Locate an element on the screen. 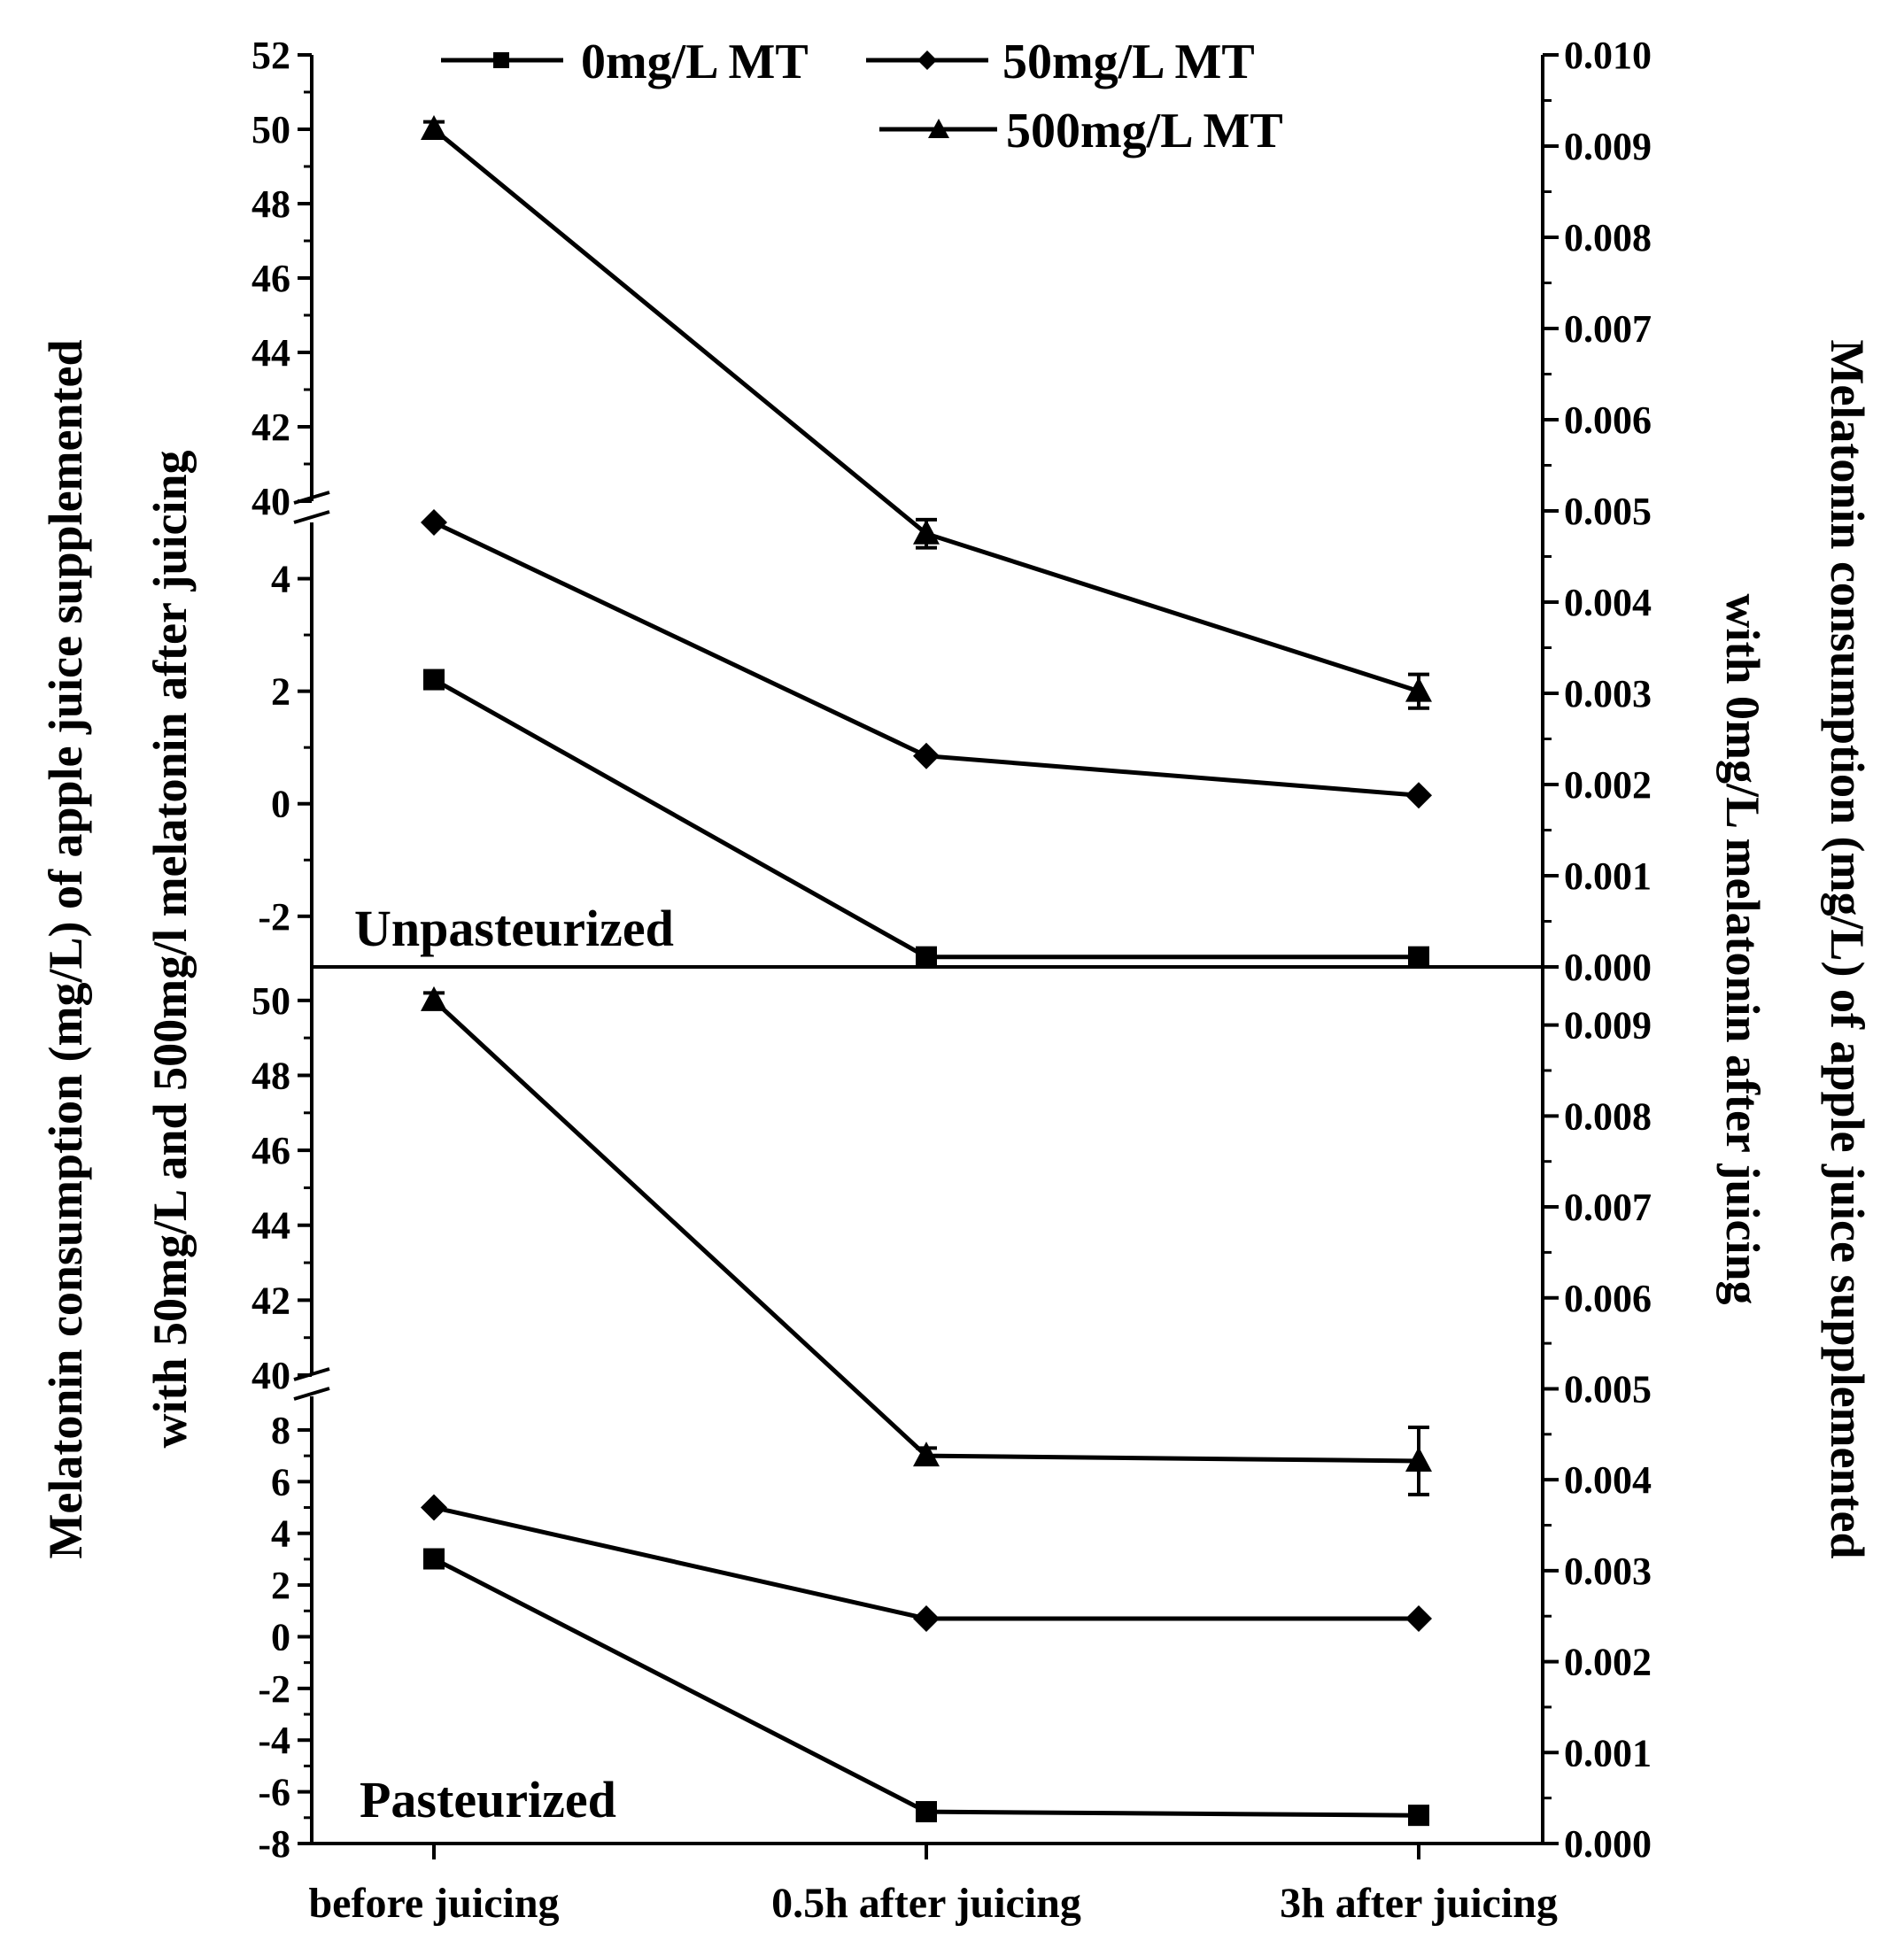 The height and width of the screenshot is (1948, 1904). left-tick-label-p1-upper-4: 48 is located at coordinates (271, 1075).